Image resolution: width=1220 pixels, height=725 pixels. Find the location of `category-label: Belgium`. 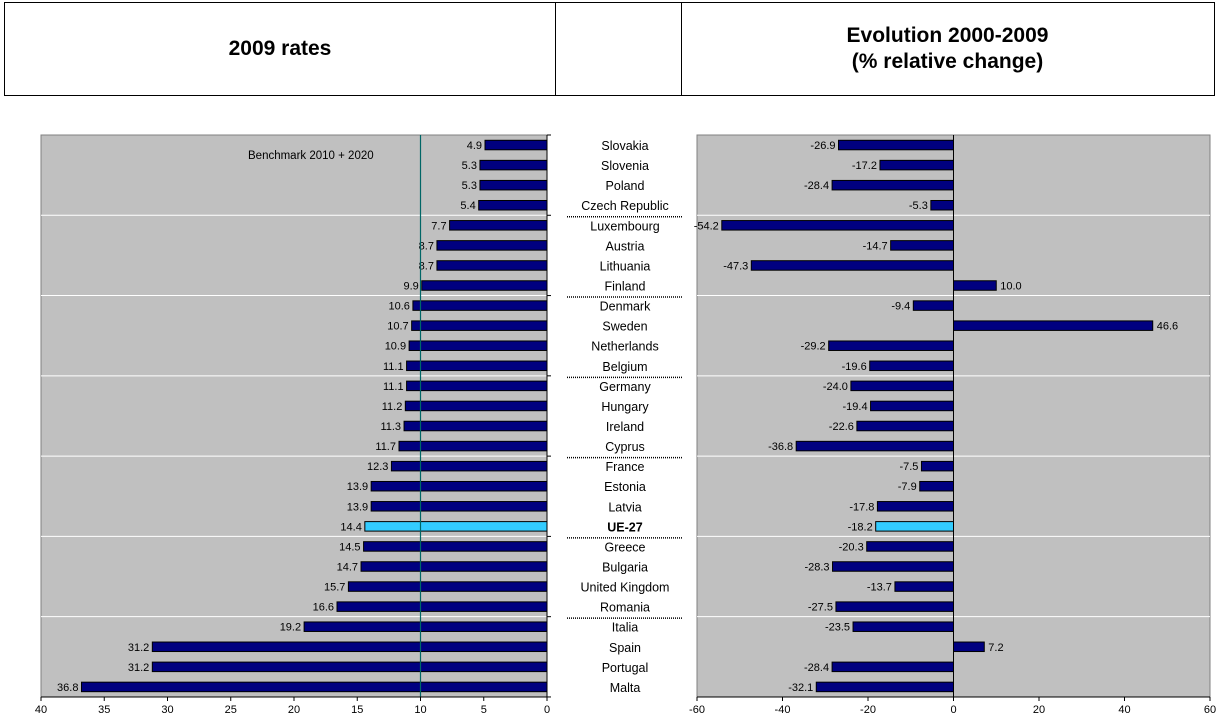

category-label: Belgium is located at coordinates (624, 367).